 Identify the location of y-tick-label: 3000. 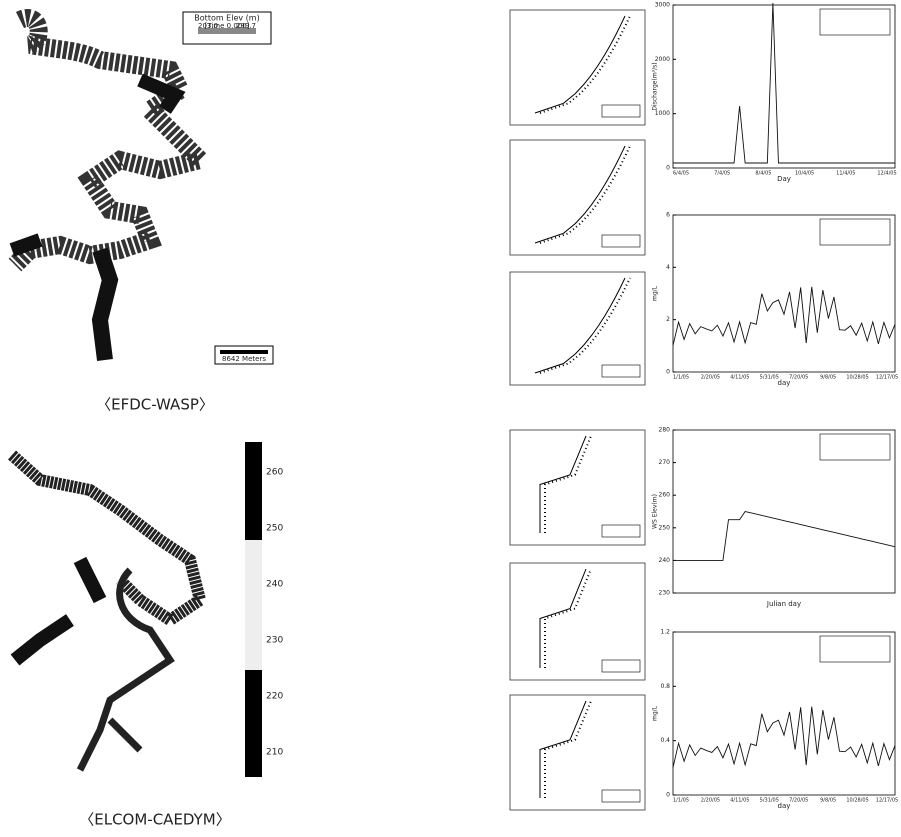
(662, 5).